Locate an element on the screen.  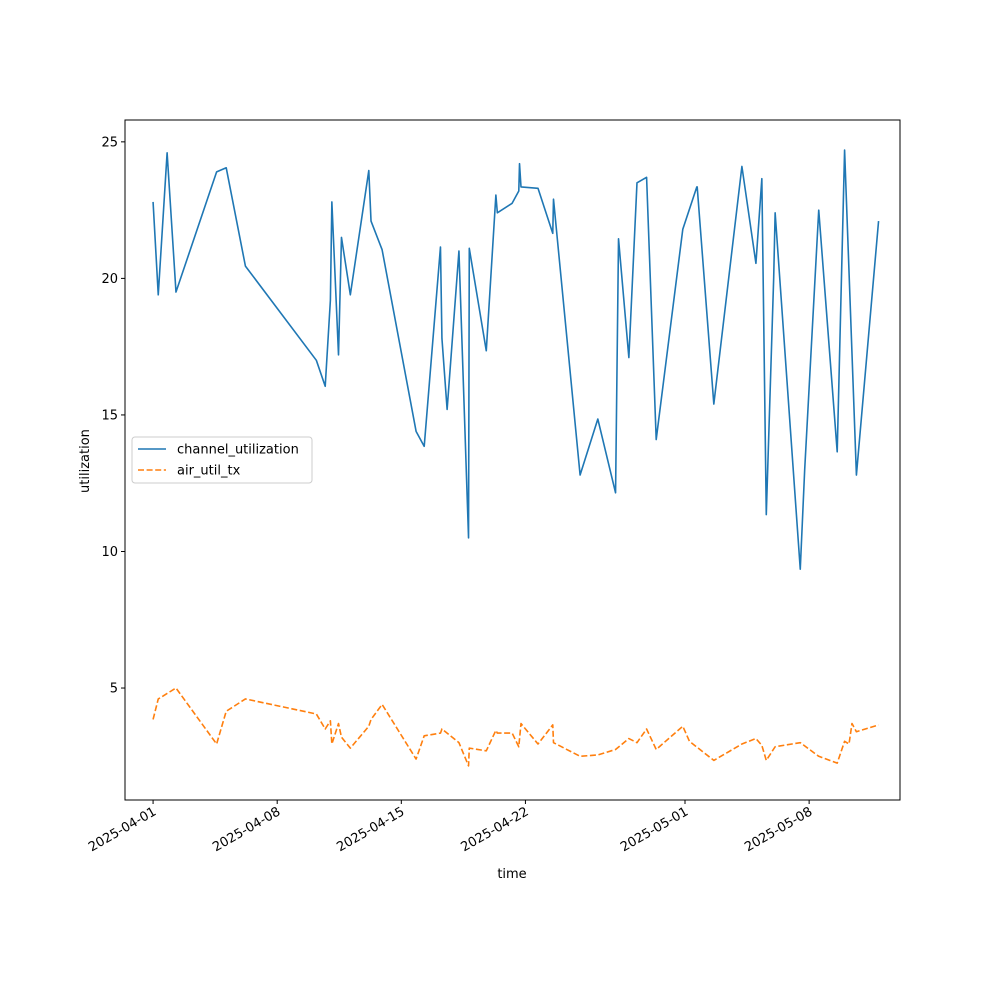
y-tick-label: 20 is located at coordinates (109, 279).